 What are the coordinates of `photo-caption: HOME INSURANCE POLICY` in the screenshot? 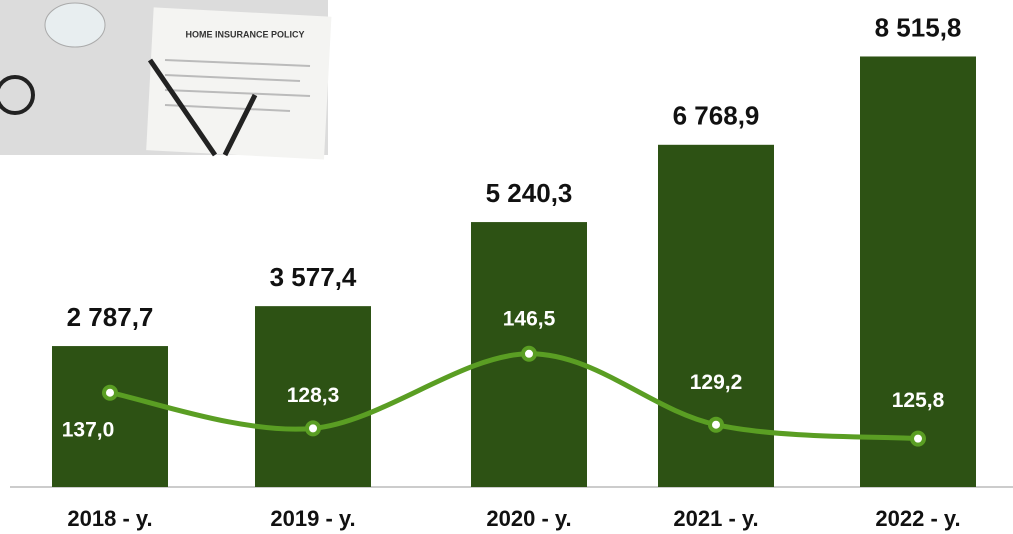 It's located at (244, 34).